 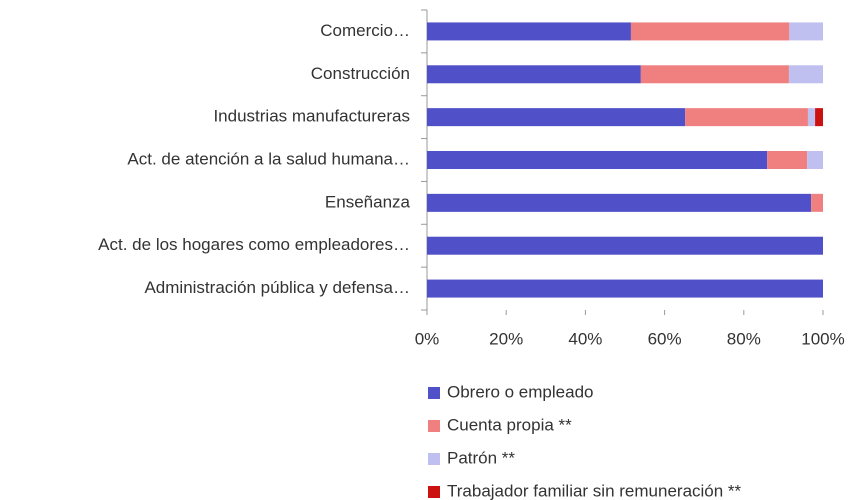 I want to click on x-tick-label: 20%, so click(x=506, y=338).